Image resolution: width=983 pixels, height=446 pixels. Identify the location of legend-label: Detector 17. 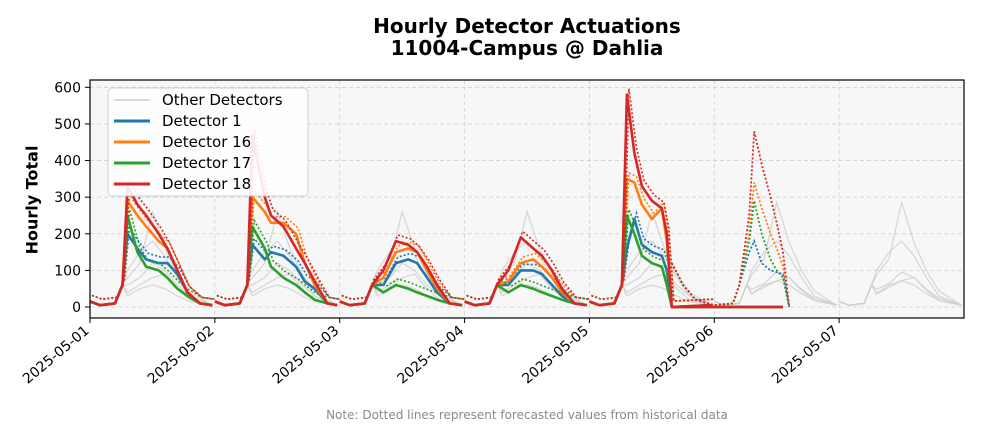
(206, 163).